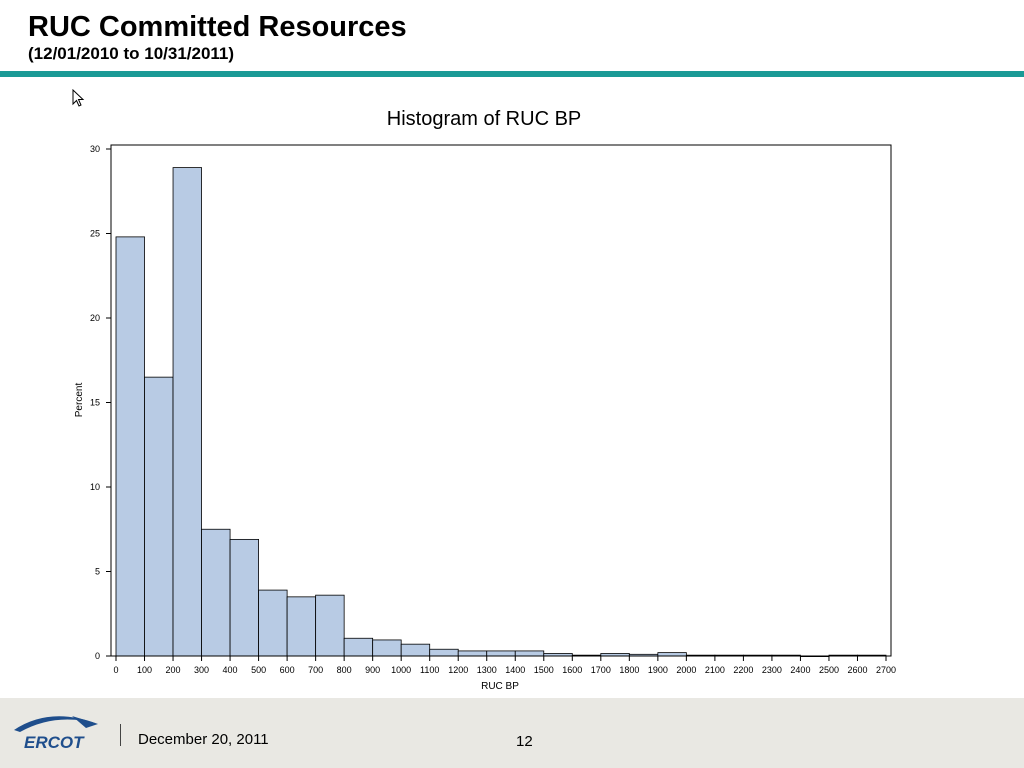 Image resolution: width=1024 pixels, height=768 pixels. What do you see at coordinates (487, 670) in the screenshot?
I see `x-tick-label: 1300` at bounding box center [487, 670].